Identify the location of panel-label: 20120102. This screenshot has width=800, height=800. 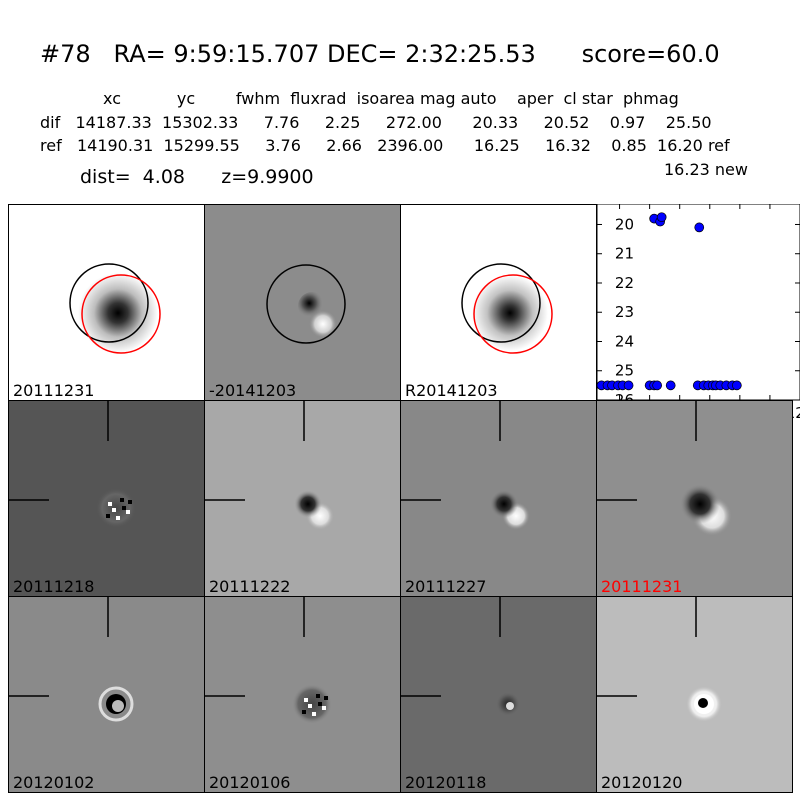
(54, 782).